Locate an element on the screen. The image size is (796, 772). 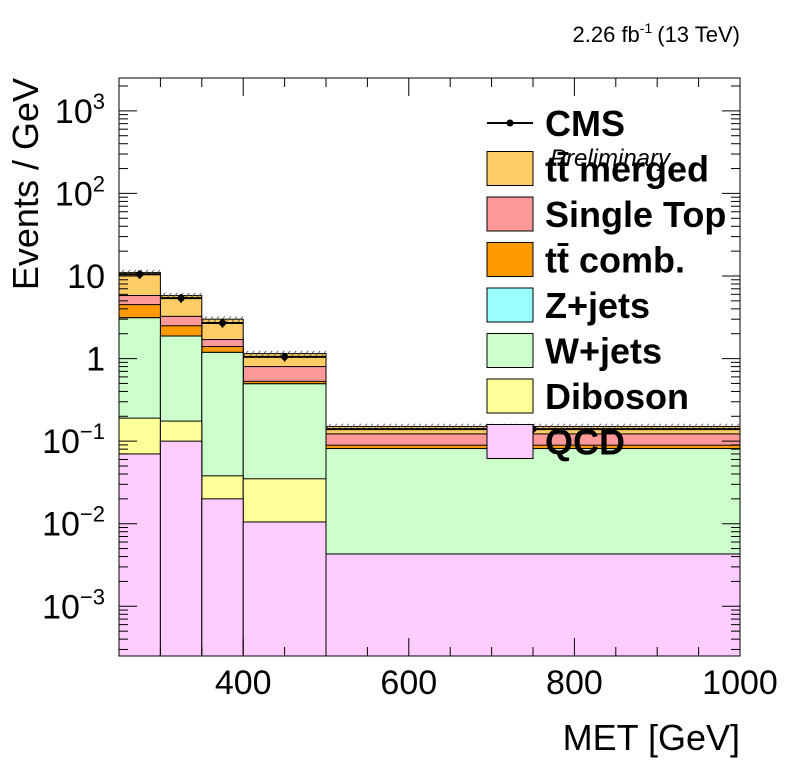
legend-item-qcd: QCD is located at coordinates (555, 442).